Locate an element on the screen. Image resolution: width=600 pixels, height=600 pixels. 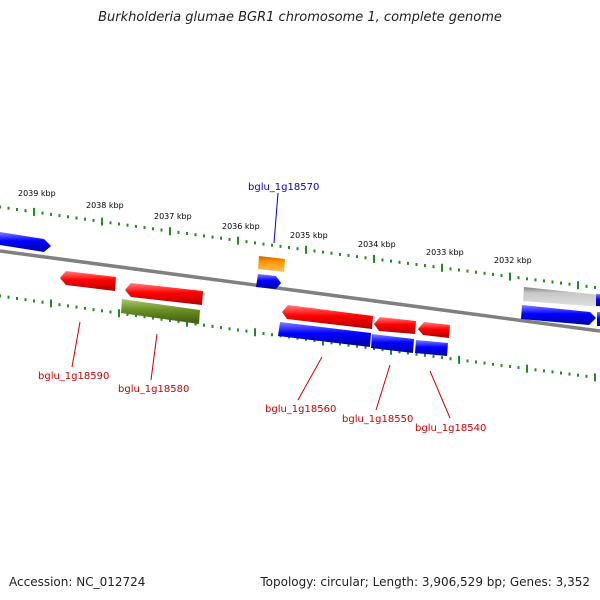
gene-label-bglu_1g18570: bglu_1g18570 is located at coordinates (283, 187).